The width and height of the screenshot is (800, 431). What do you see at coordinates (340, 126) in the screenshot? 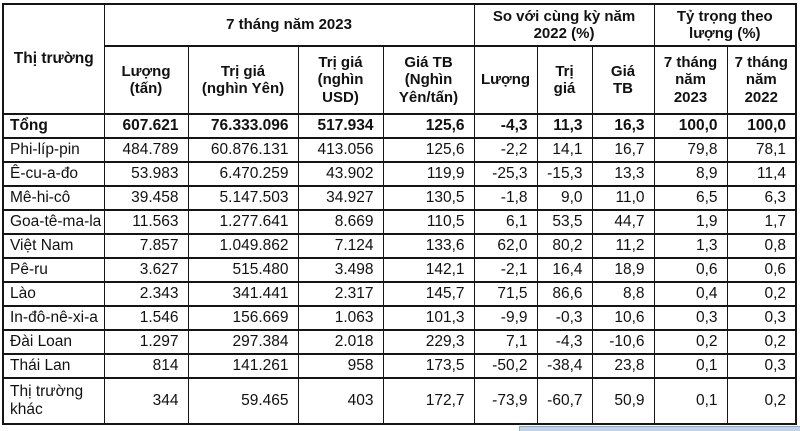
I see `cell: 517.934` at bounding box center [340, 126].